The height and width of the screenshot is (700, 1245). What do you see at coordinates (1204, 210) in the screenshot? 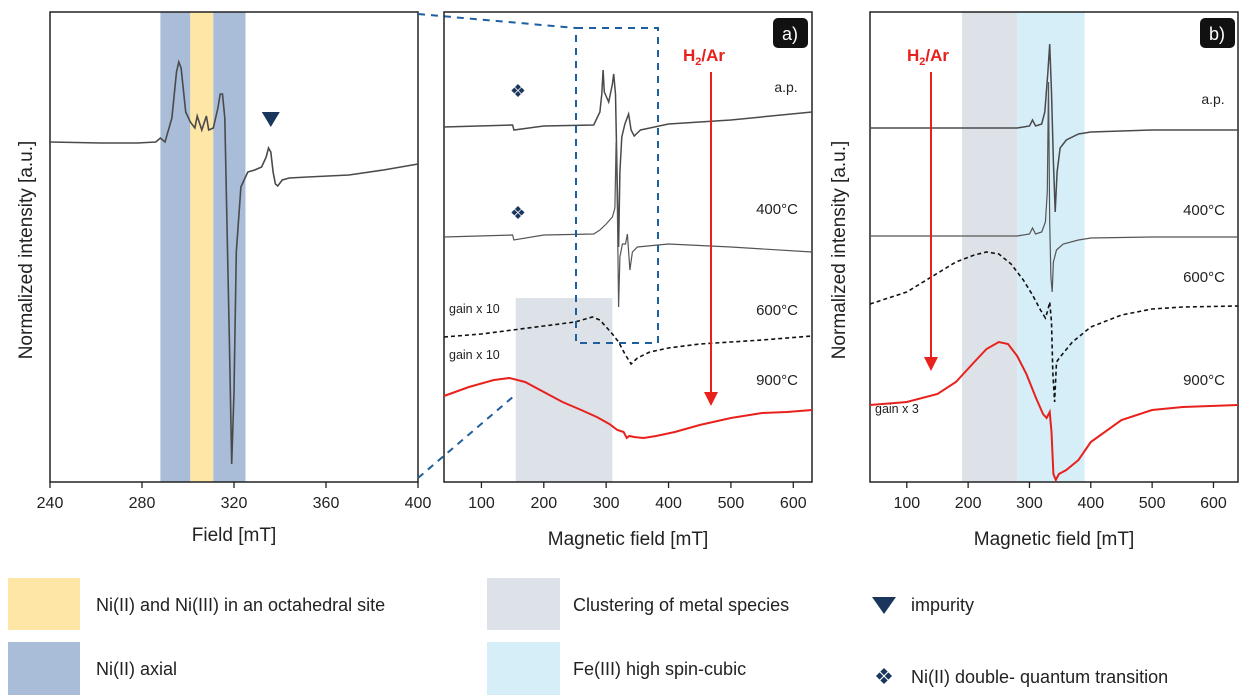
I see `panel-b-label-400: 400°C` at bounding box center [1204, 210].